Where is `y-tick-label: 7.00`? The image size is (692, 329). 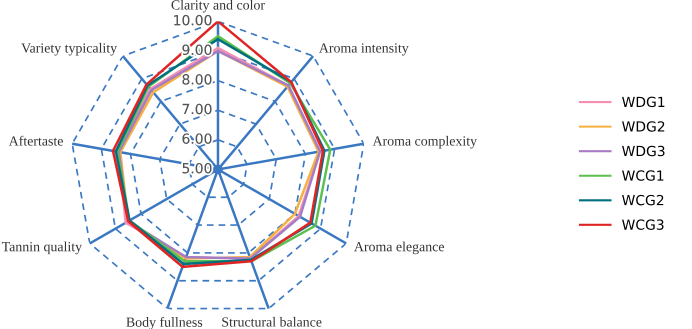
y-tick-label: 7.00 is located at coordinates (197, 109).